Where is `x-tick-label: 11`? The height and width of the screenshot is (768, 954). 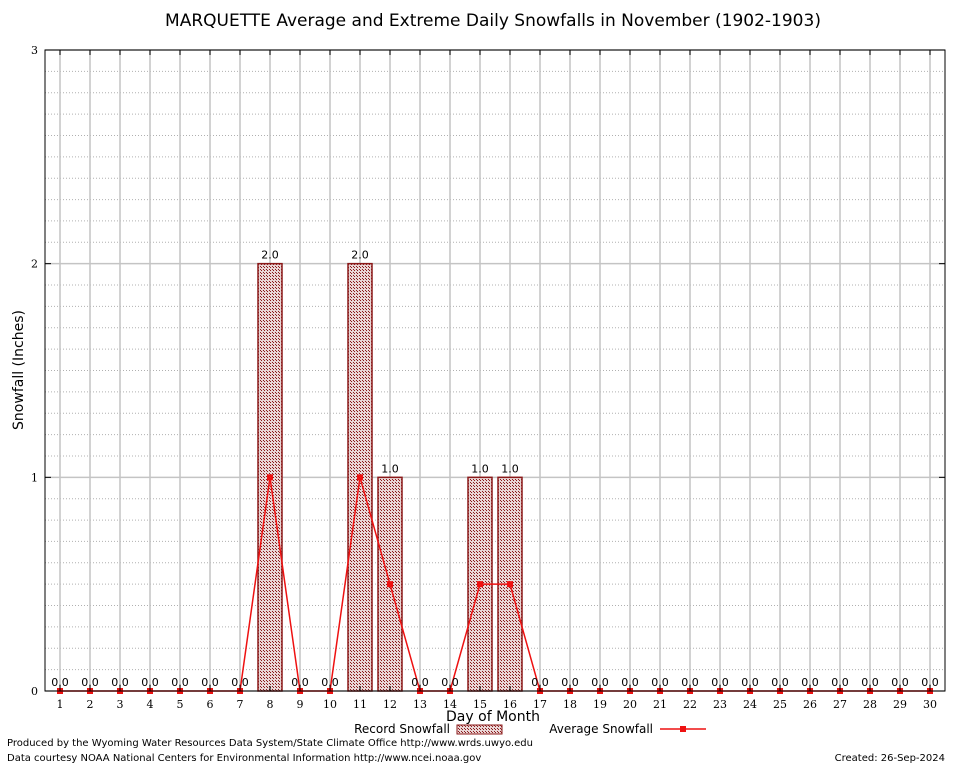 x-tick-label: 11 is located at coordinates (360, 704).